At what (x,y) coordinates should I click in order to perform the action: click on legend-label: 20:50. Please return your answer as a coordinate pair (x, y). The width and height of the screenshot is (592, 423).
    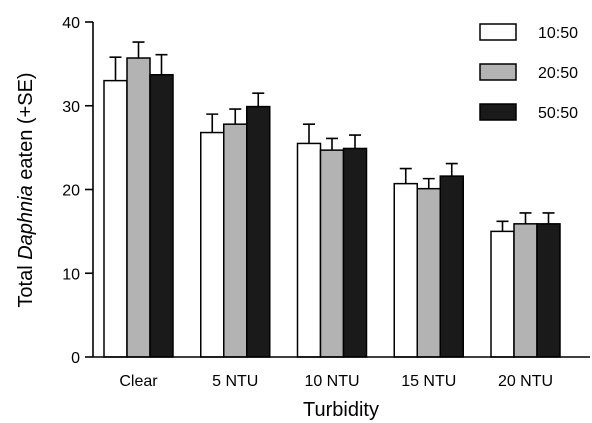
    Looking at the image, I should click on (558, 73).